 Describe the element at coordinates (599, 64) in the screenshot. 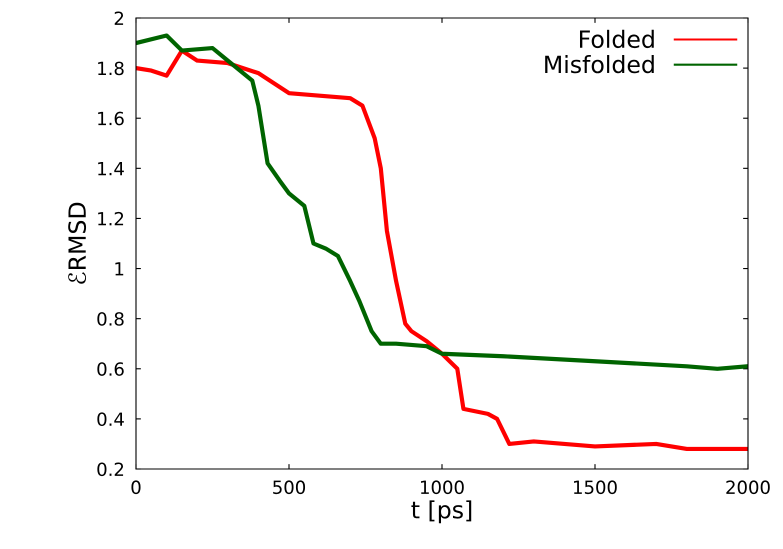

I see `legend-label: Misfolded` at that location.